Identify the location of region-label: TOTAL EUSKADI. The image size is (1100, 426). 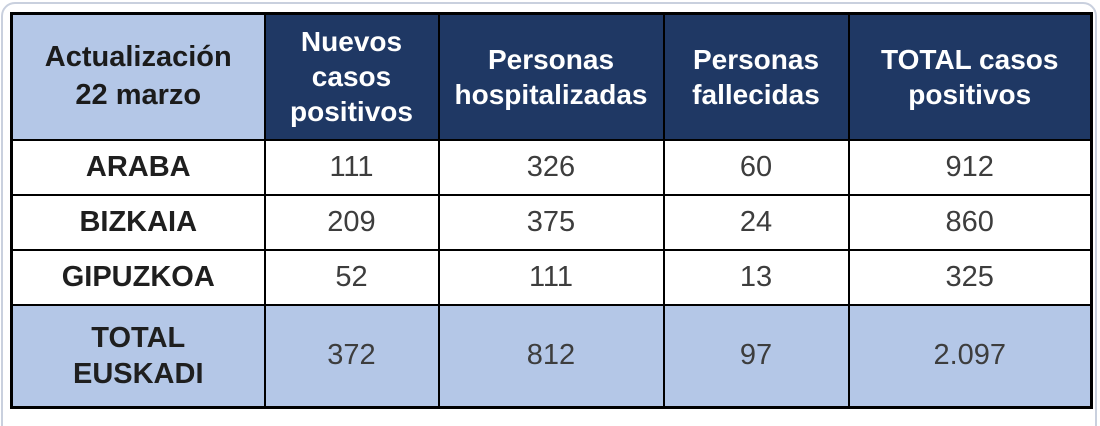
(138, 356).